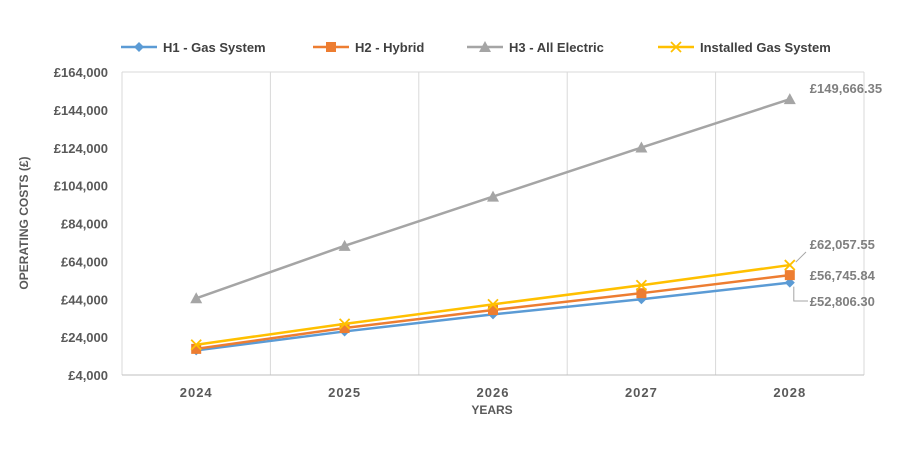 This screenshot has width=914, height=460. What do you see at coordinates (846, 88) in the screenshot?
I see `data-label: £149,666.35` at bounding box center [846, 88].